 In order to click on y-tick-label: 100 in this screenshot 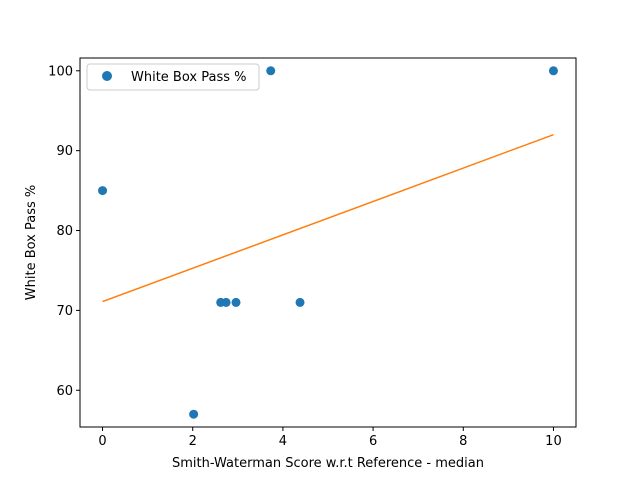, I will do `click(60, 71)`.